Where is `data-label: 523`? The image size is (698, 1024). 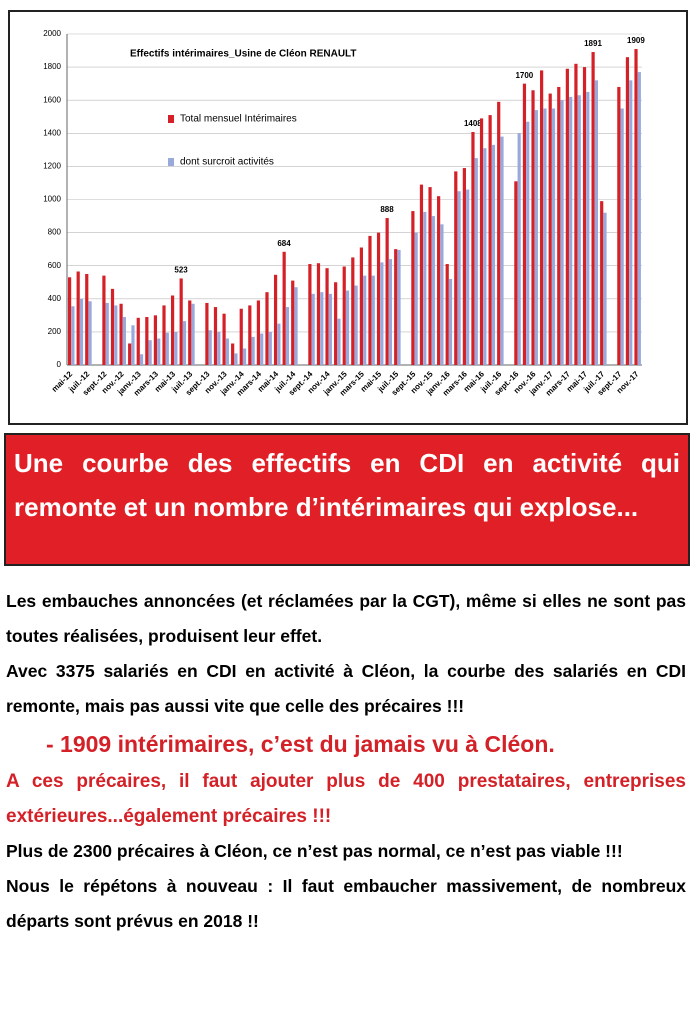 data-label: 523 is located at coordinates (181, 270).